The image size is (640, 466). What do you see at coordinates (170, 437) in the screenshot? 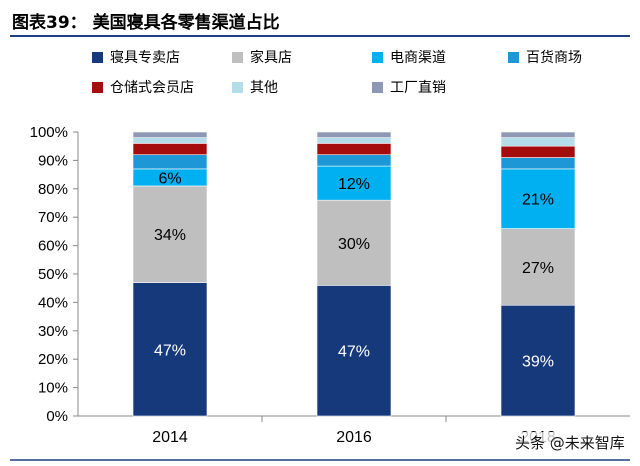
I see `x-tick-label-2014: 2014` at bounding box center [170, 437].